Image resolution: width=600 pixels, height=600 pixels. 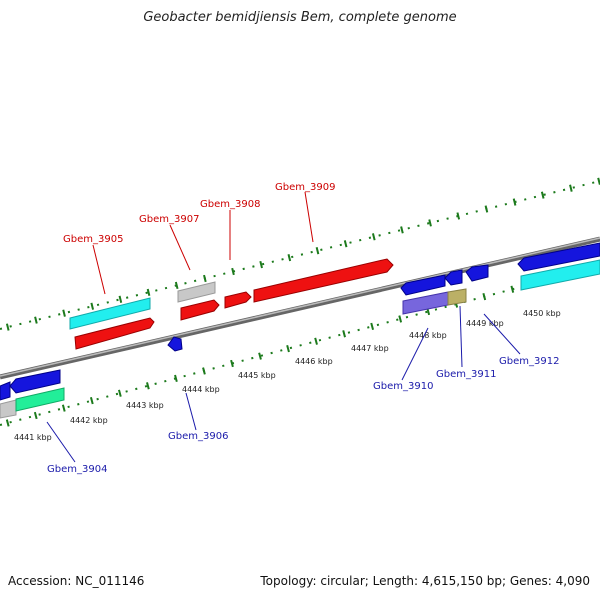 What do you see at coordinates (198, 436) in the screenshot?
I see `gene-label-gbem-3906: Gbem_3906` at bounding box center [198, 436].